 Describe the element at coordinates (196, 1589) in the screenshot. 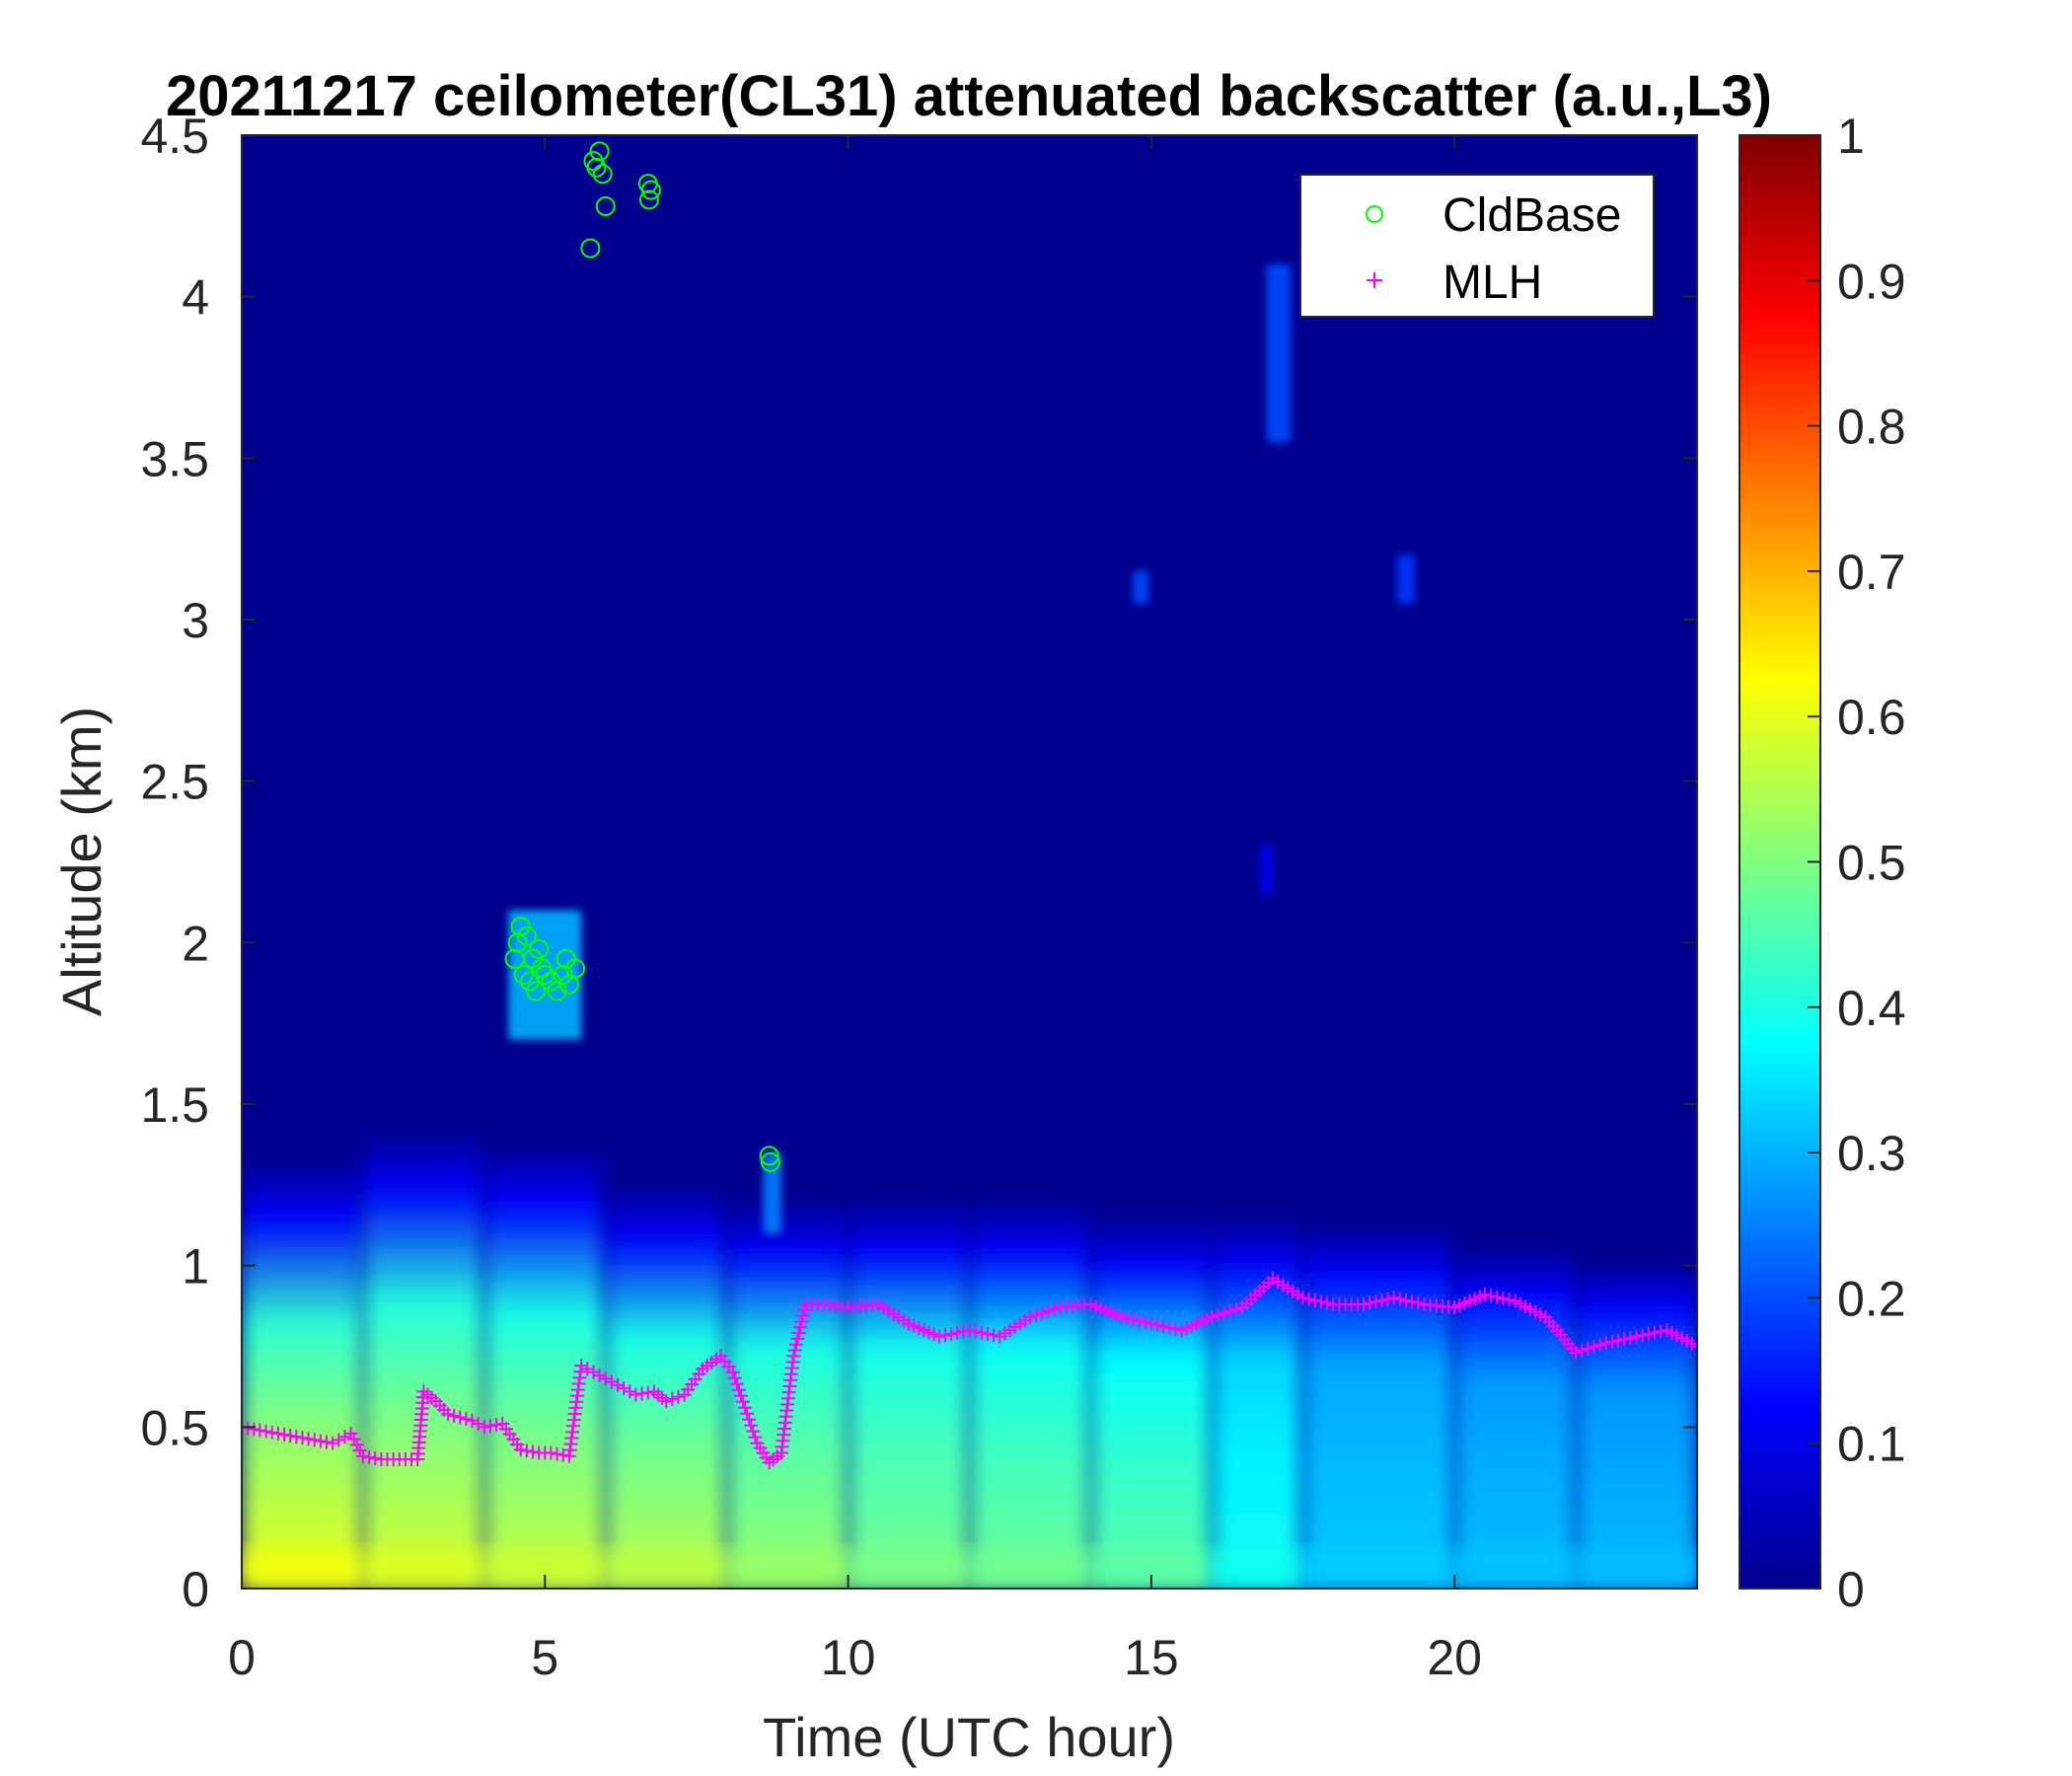

I see `y-tick-label: 0` at that location.